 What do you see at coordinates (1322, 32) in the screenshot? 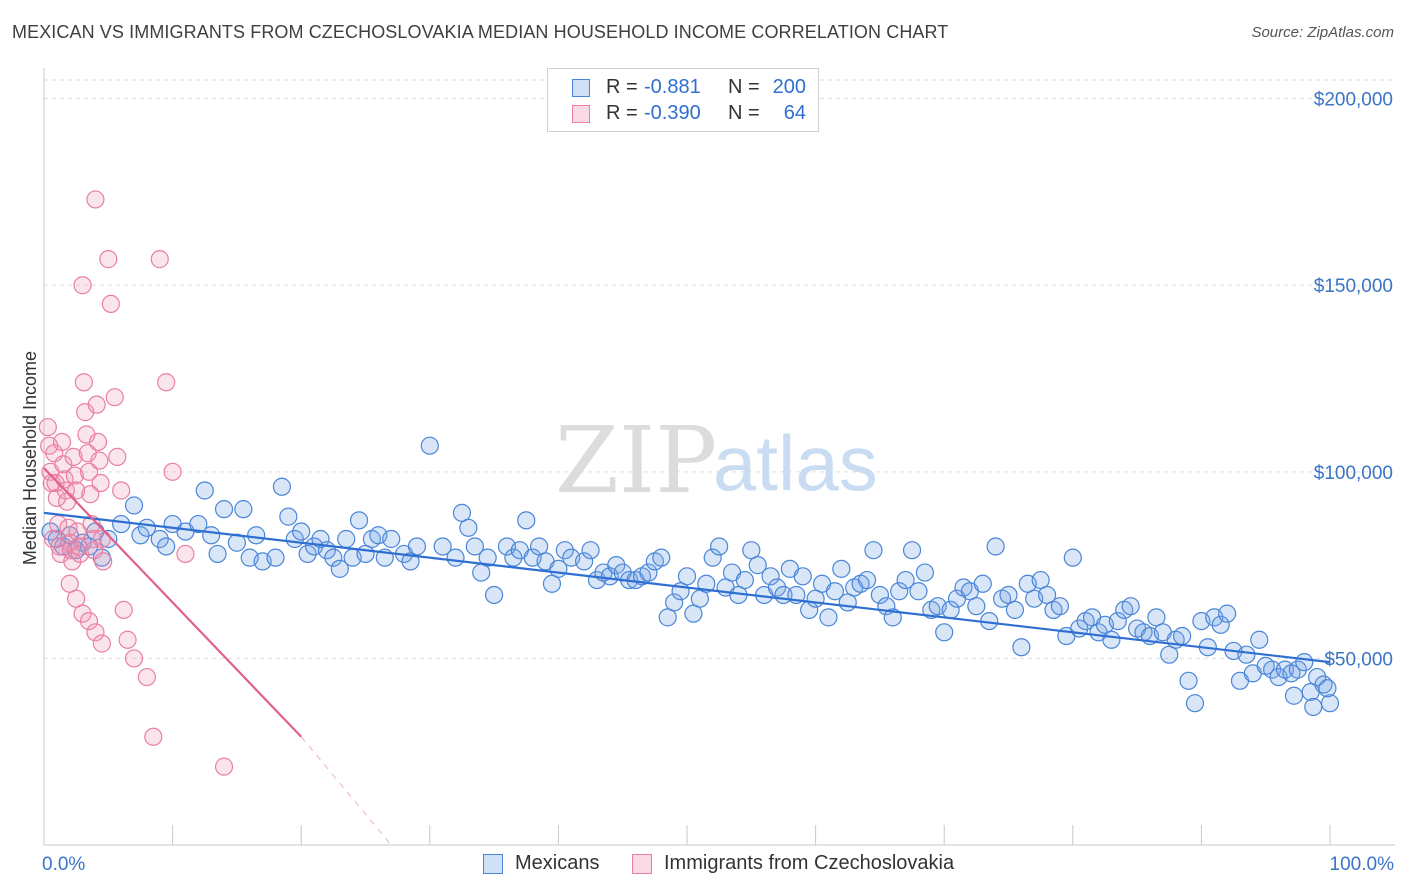
I see `source-note: Source: ZipAtlas.com` at bounding box center [1322, 32].